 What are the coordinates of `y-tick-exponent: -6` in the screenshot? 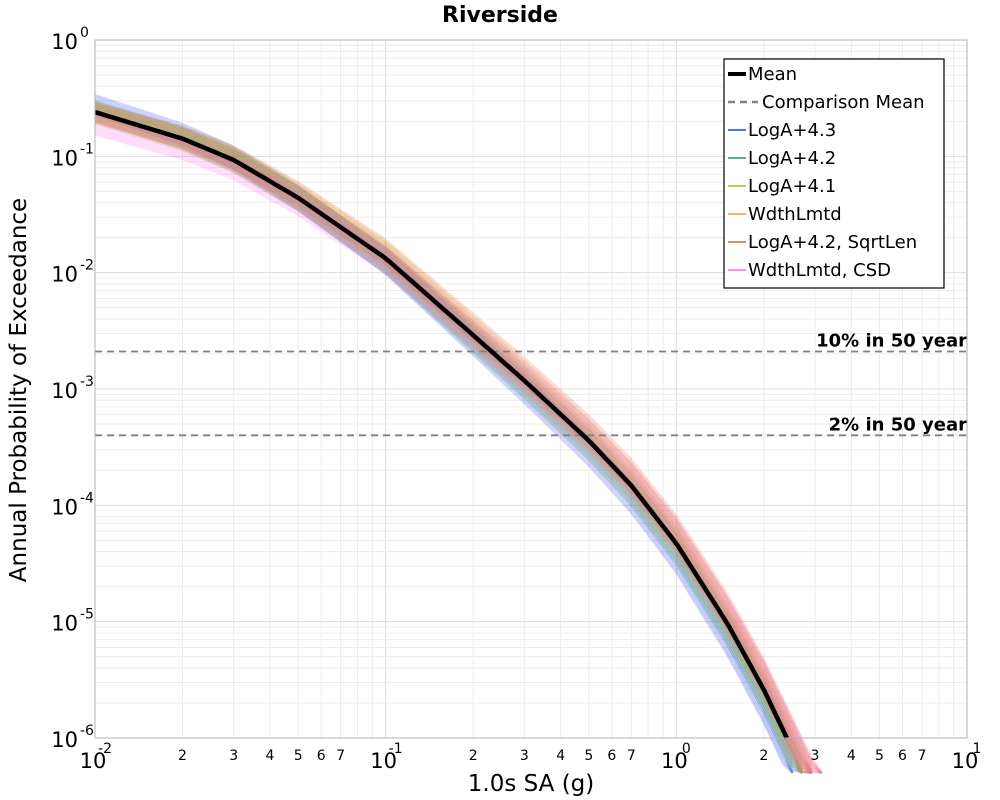 It's located at (87, 731).